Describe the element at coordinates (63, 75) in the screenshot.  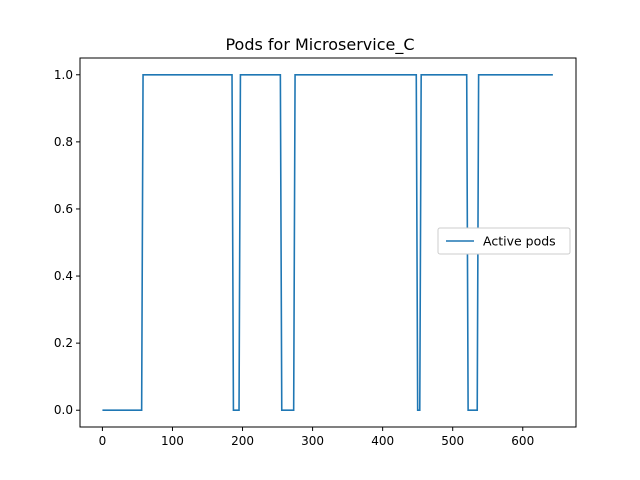
I see `y-tick-label: 1.0` at that location.